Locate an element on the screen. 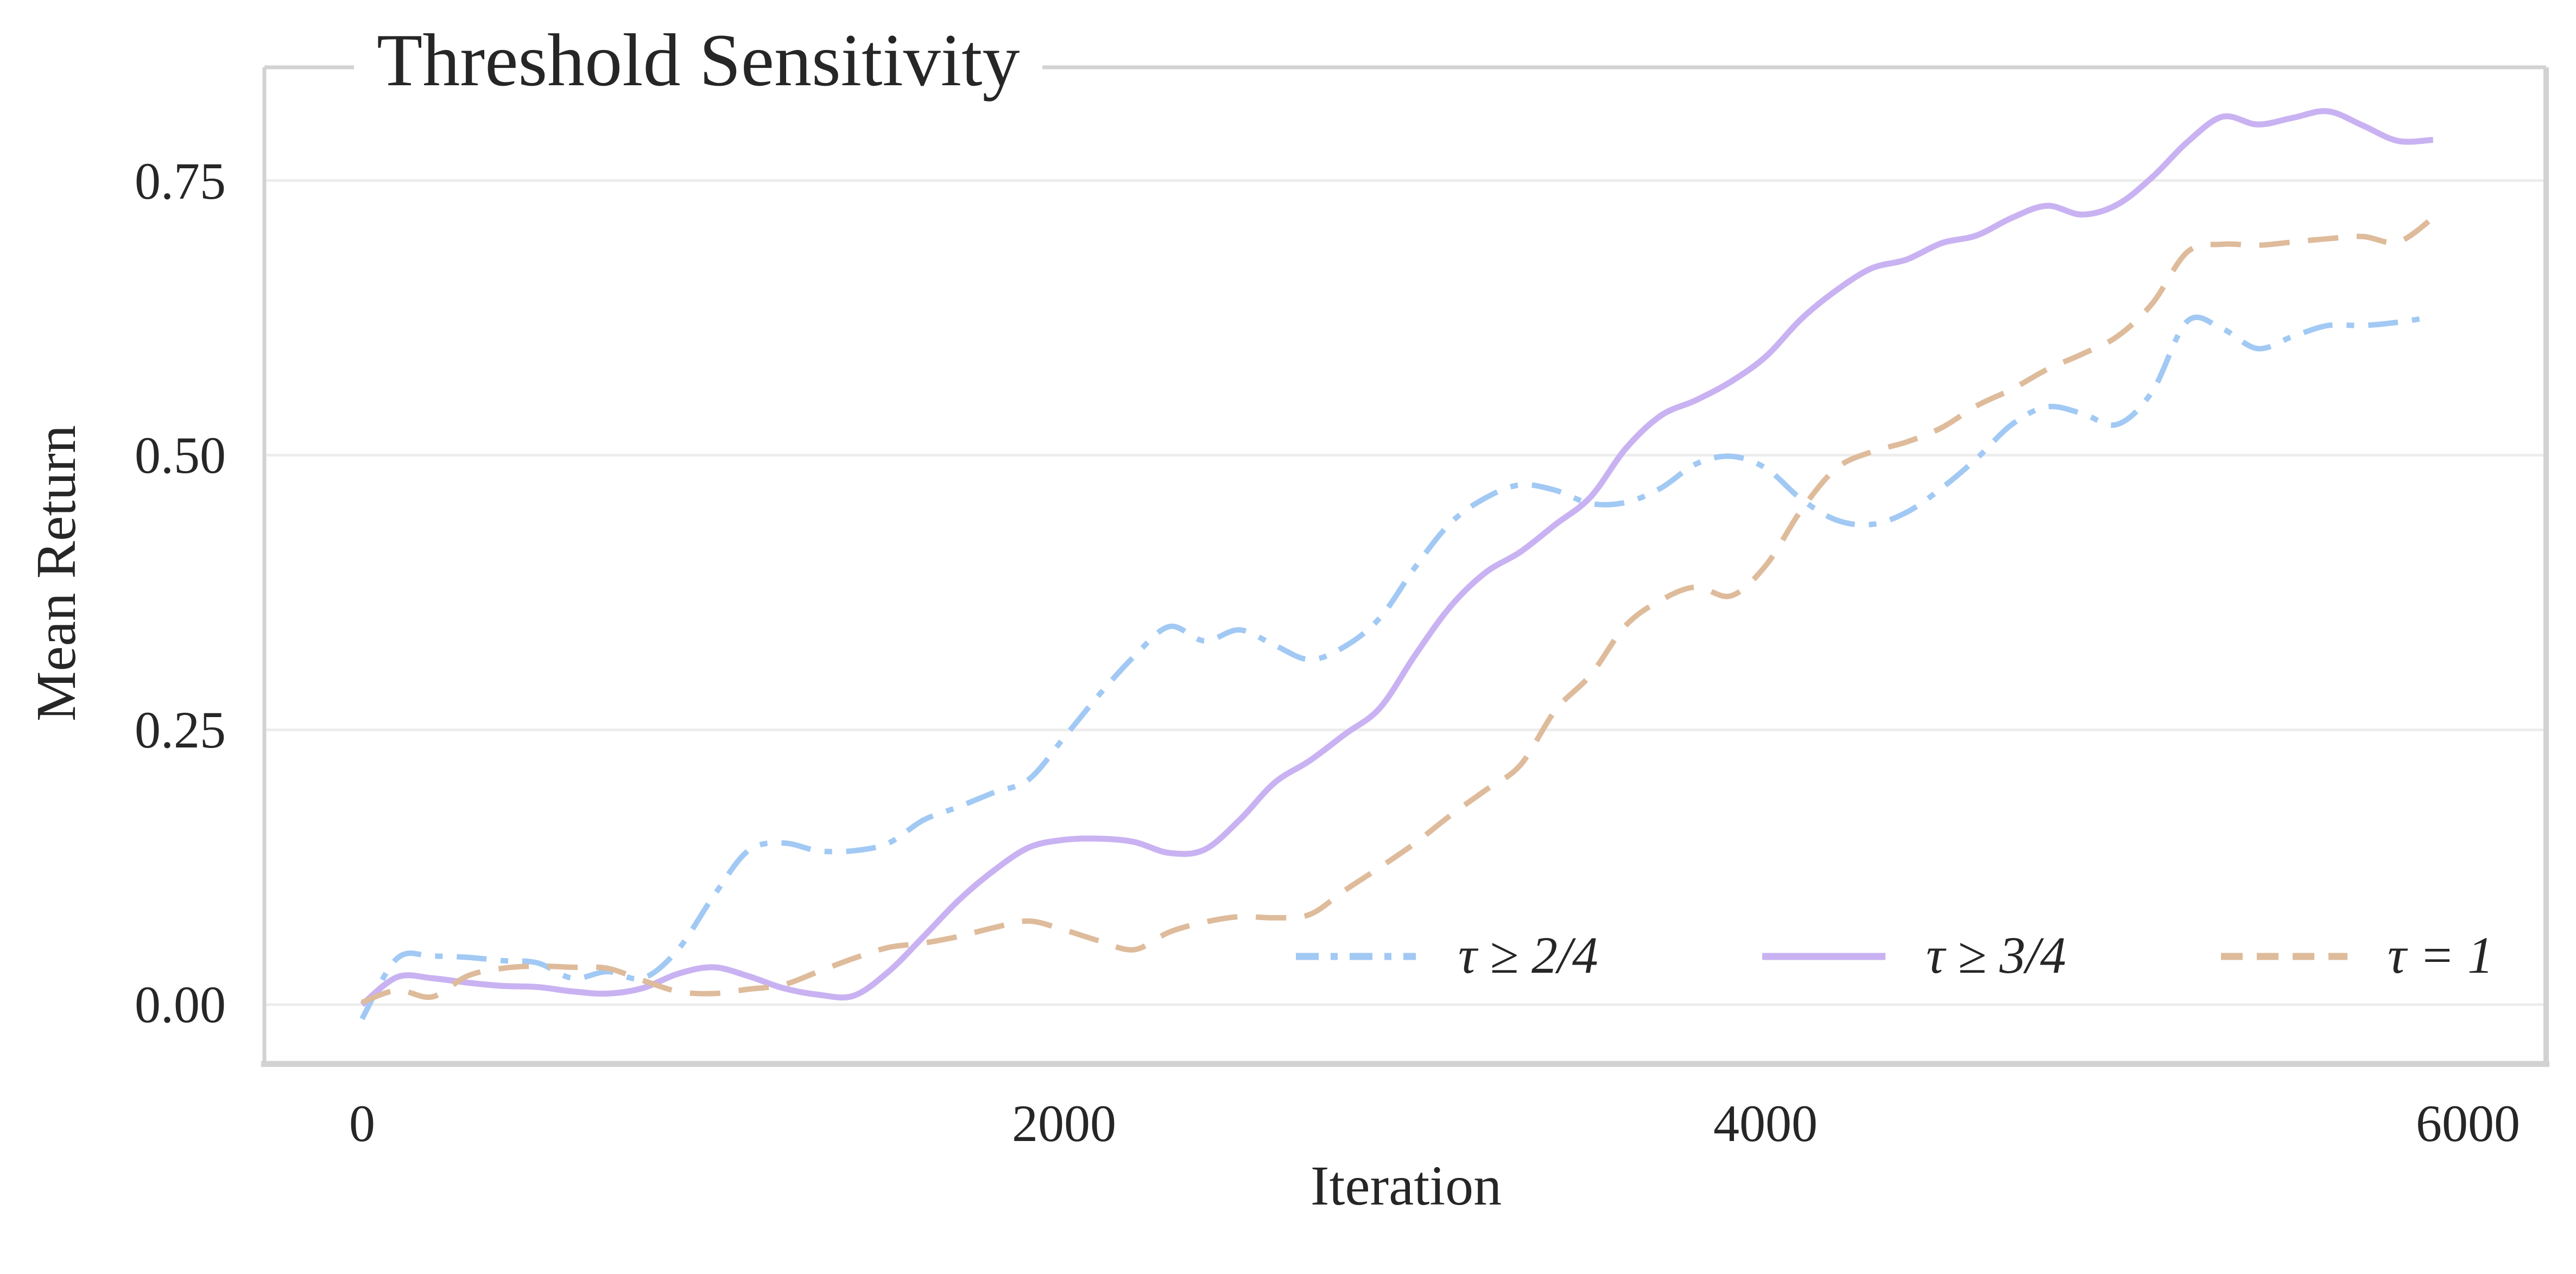 The image size is (2576, 1274). y-tick-label-0.00: 0.00 is located at coordinates (180, 1004).